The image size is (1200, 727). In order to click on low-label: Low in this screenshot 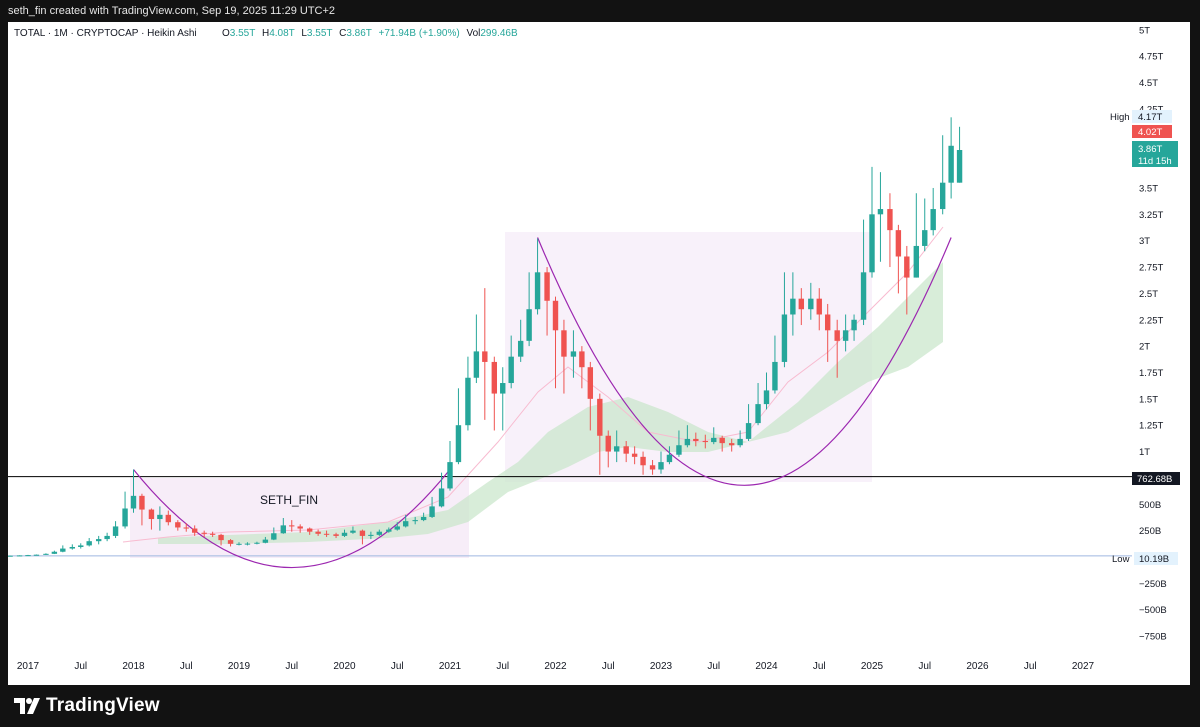, I will do `click(1121, 559)`.